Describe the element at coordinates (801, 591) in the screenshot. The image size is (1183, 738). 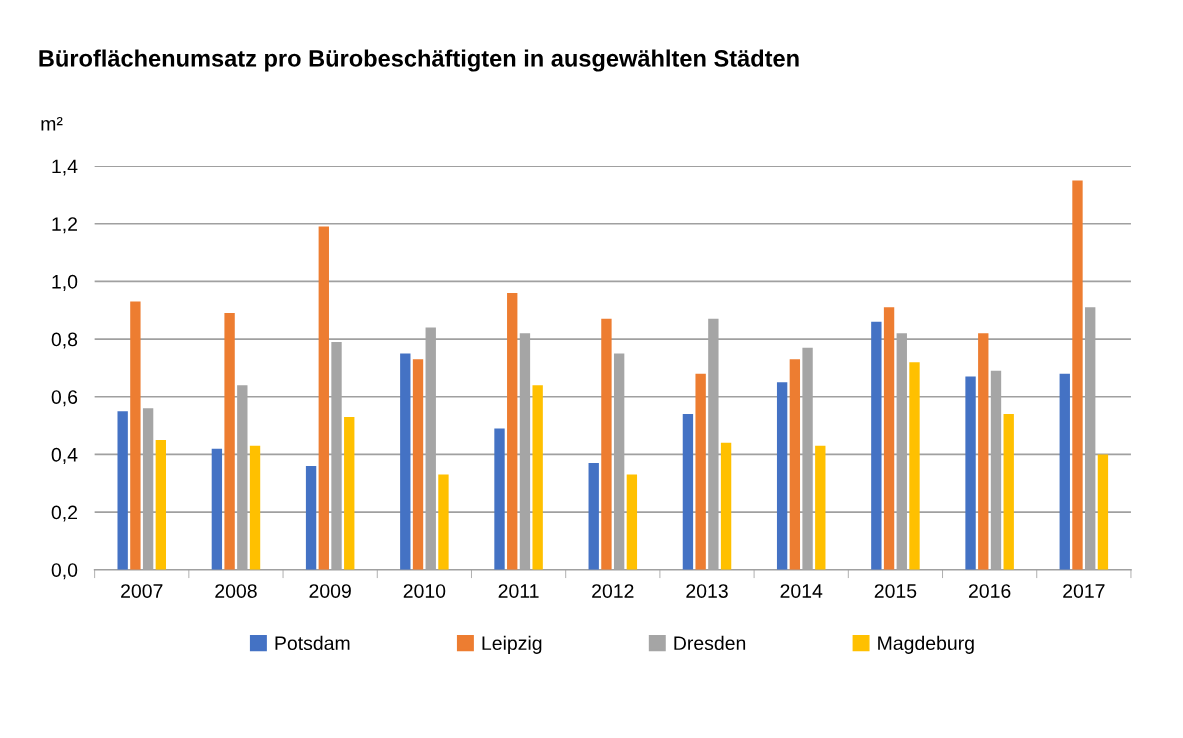
I see `x-tick-label: 2014` at that location.